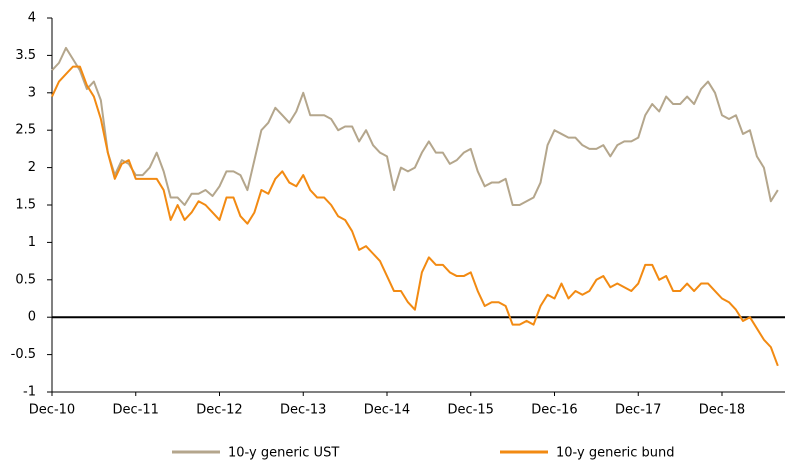 The height and width of the screenshot is (462, 787). Describe the element at coordinates (29, 392) in the screenshot. I see `y-tick-label: -1` at that location.